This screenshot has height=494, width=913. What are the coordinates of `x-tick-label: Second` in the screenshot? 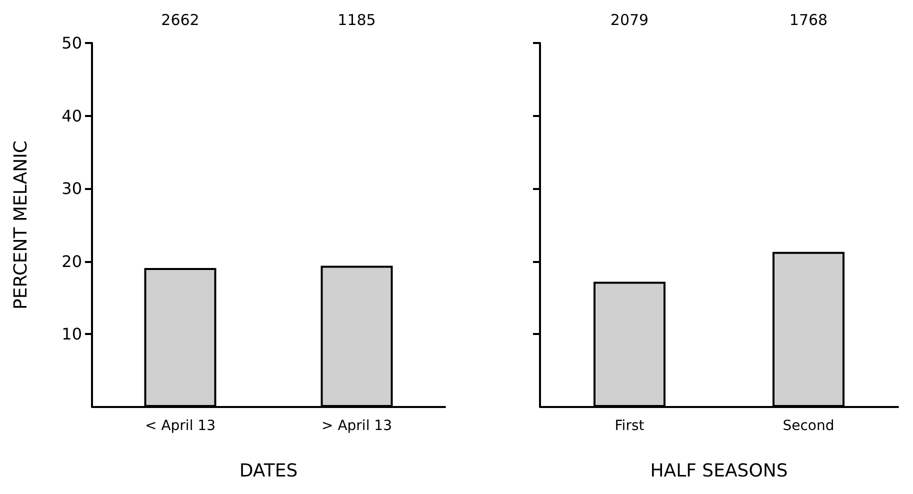 It's located at (808, 426).